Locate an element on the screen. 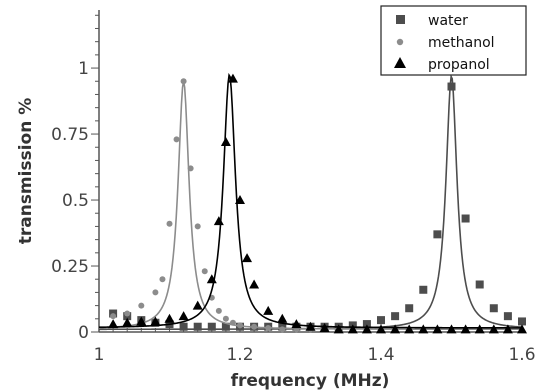  y-tick-label: 0.5 is located at coordinates (75, 201).